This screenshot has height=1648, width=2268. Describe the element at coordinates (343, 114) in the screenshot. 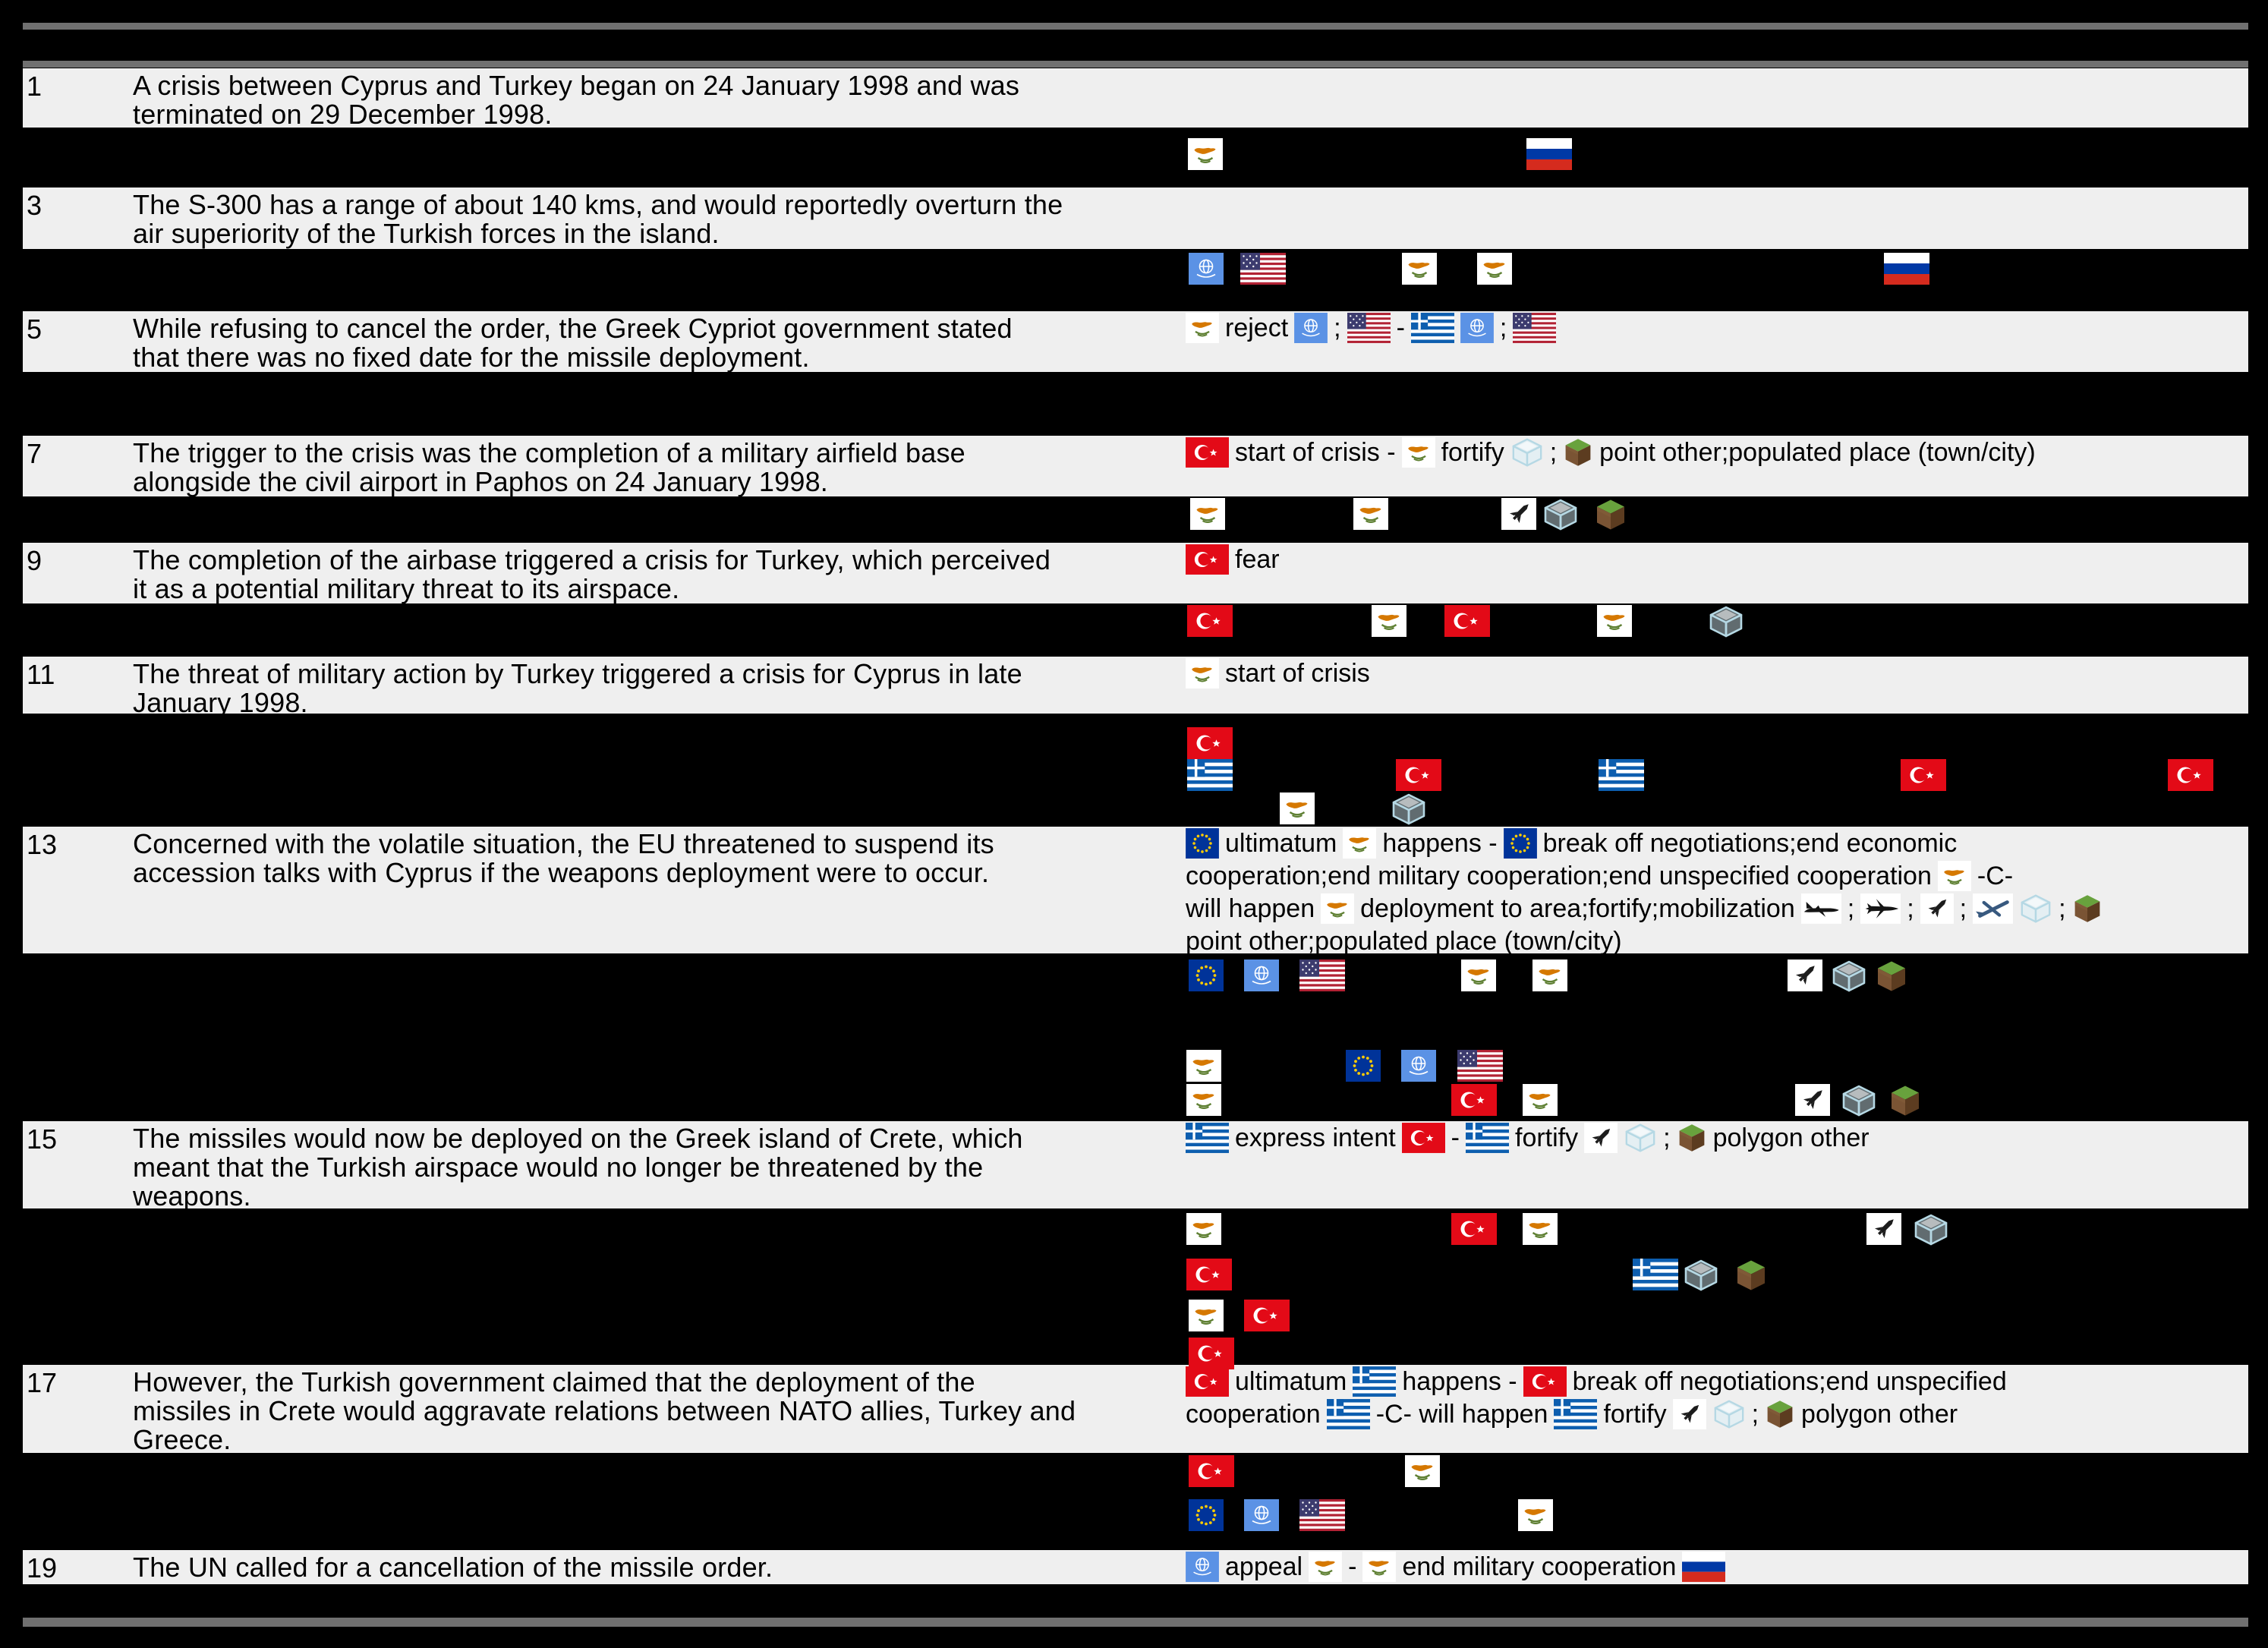

I see `sentence-line: terminated on 29 December 1998.` at that location.